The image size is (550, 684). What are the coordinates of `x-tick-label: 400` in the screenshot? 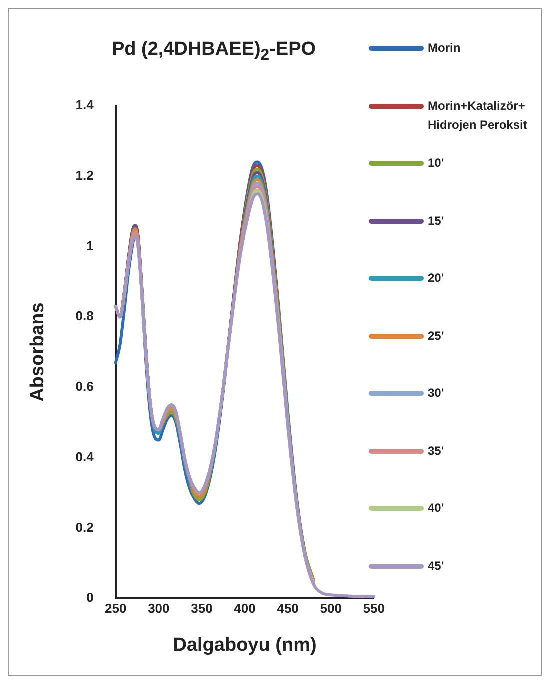 It's located at (245, 608).